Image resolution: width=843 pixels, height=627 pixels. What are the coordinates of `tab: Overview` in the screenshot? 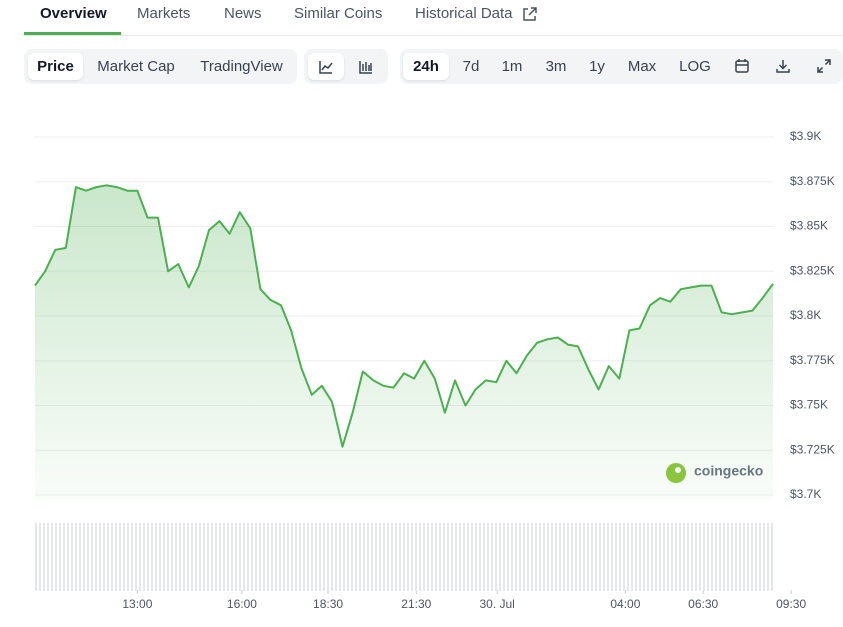 It's located at (73, 13).